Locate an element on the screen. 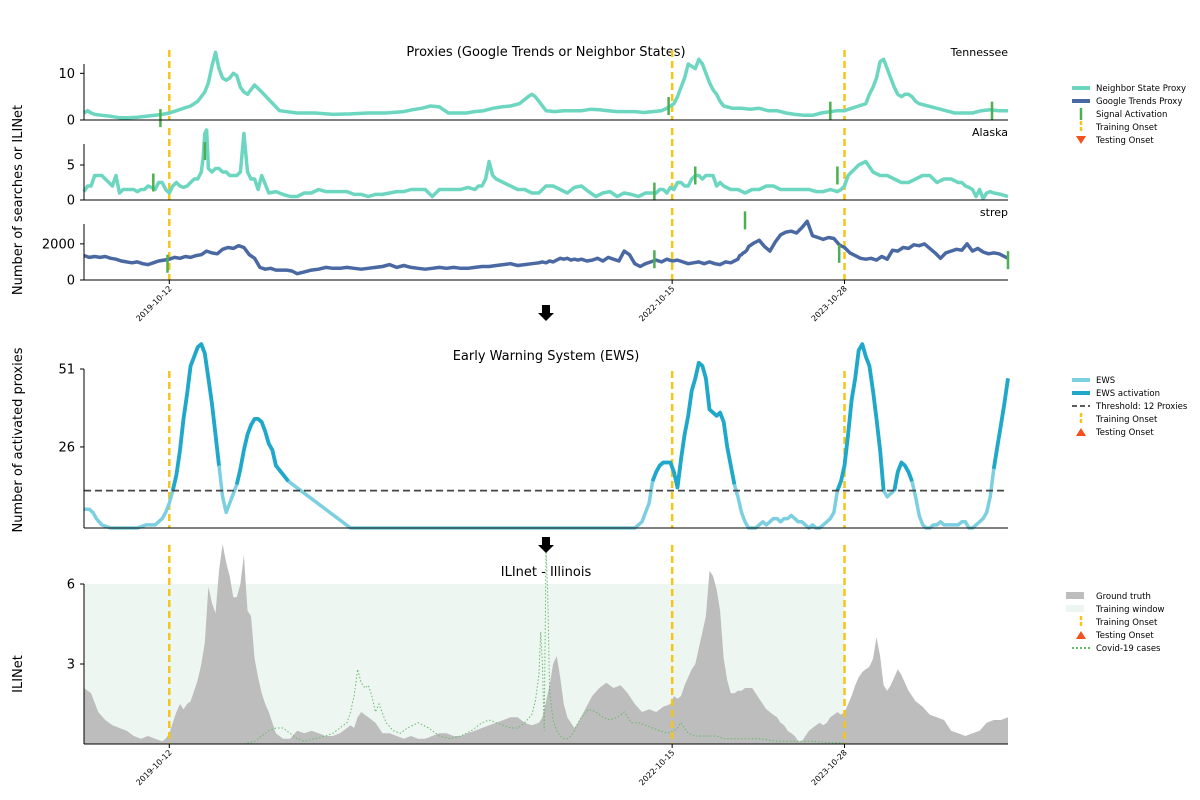  legend-entry: EWS activation is located at coordinates (1116, 394).